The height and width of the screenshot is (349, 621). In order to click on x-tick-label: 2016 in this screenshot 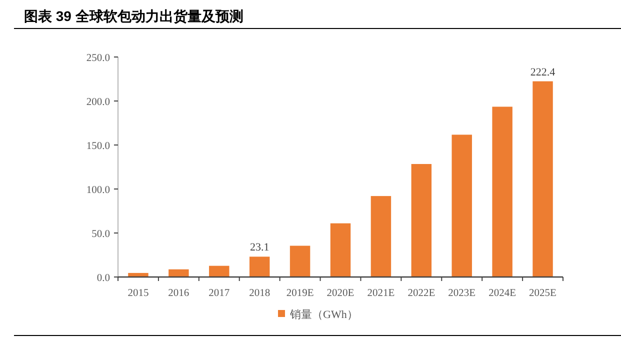, I will do `click(179, 293)`.